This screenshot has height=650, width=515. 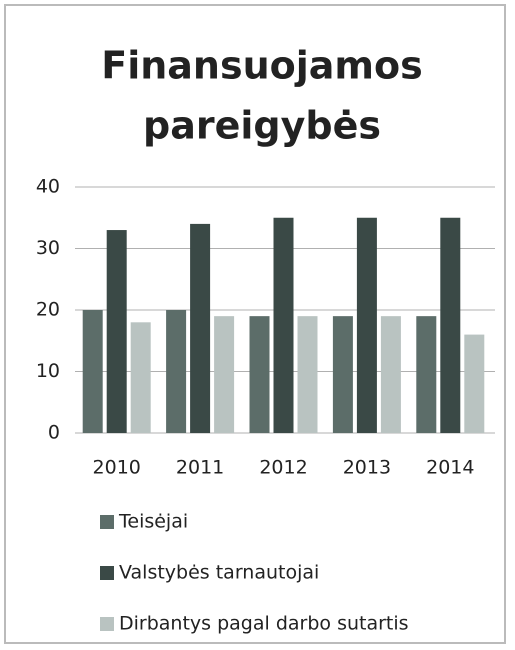 I want to click on x-tick-label: 2012, so click(x=283, y=468).